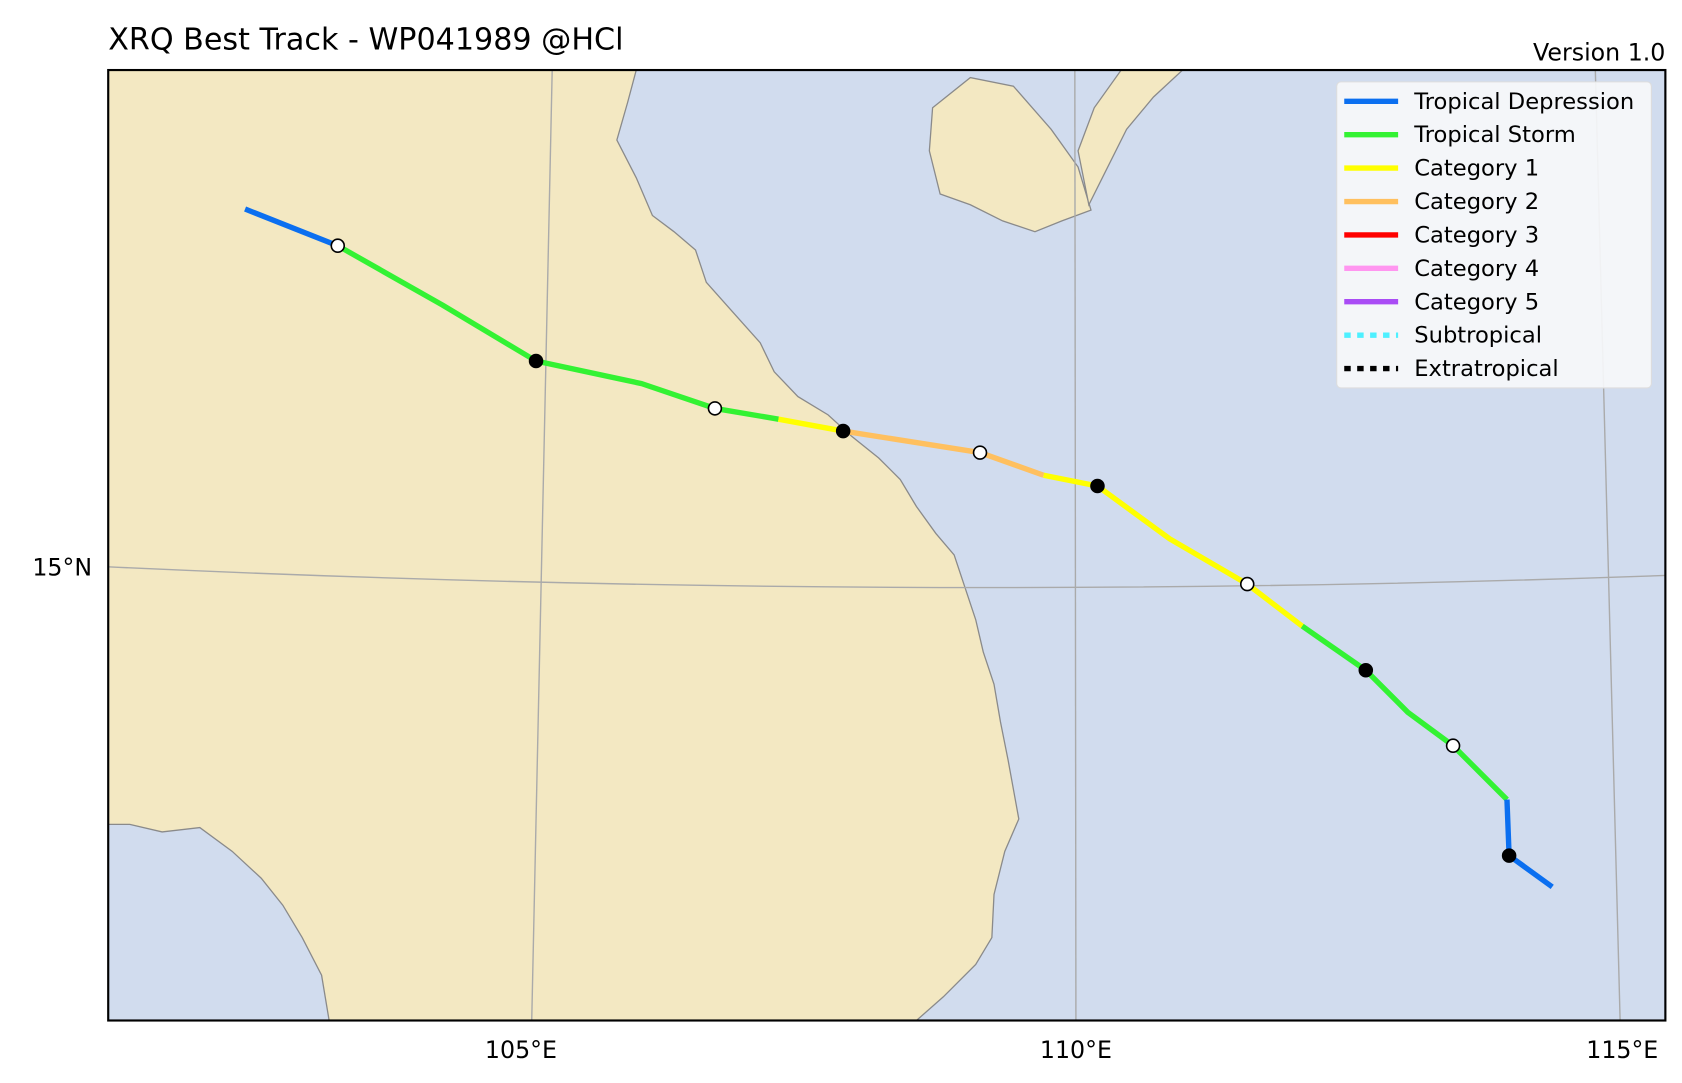 The width and height of the screenshot is (1682, 1083). I want to click on legend-box, so click(1494, 235).